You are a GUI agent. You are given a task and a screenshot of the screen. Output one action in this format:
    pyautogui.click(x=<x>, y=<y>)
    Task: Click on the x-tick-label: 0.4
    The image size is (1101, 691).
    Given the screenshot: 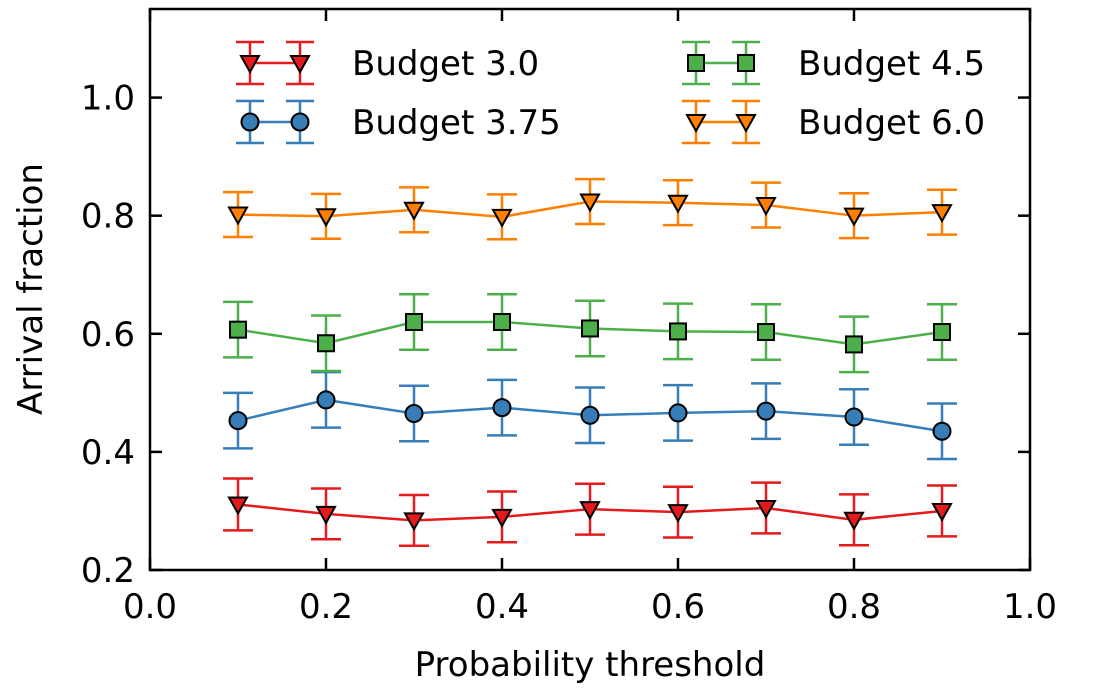 What is the action you would take?
    pyautogui.click(x=502, y=607)
    